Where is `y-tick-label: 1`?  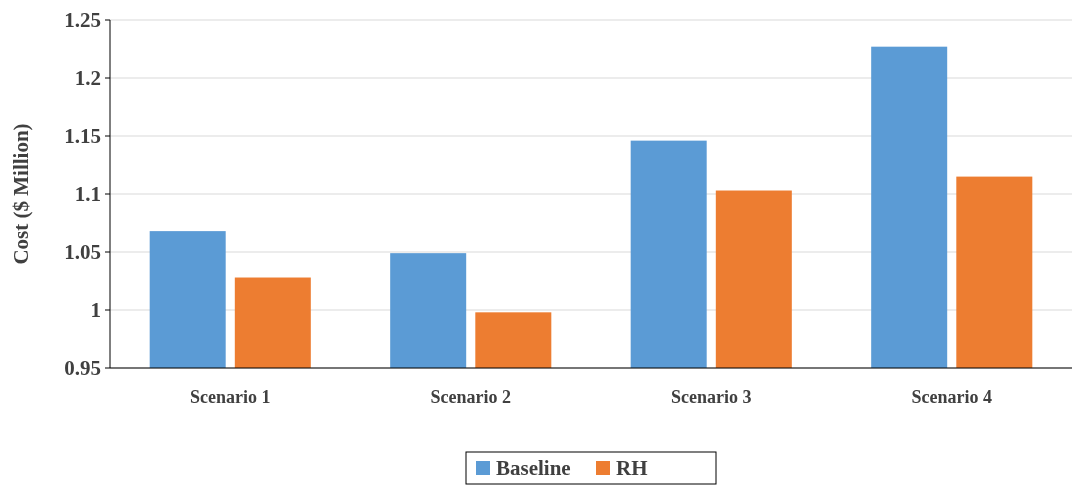
y-tick-label: 1 is located at coordinates (95, 310).